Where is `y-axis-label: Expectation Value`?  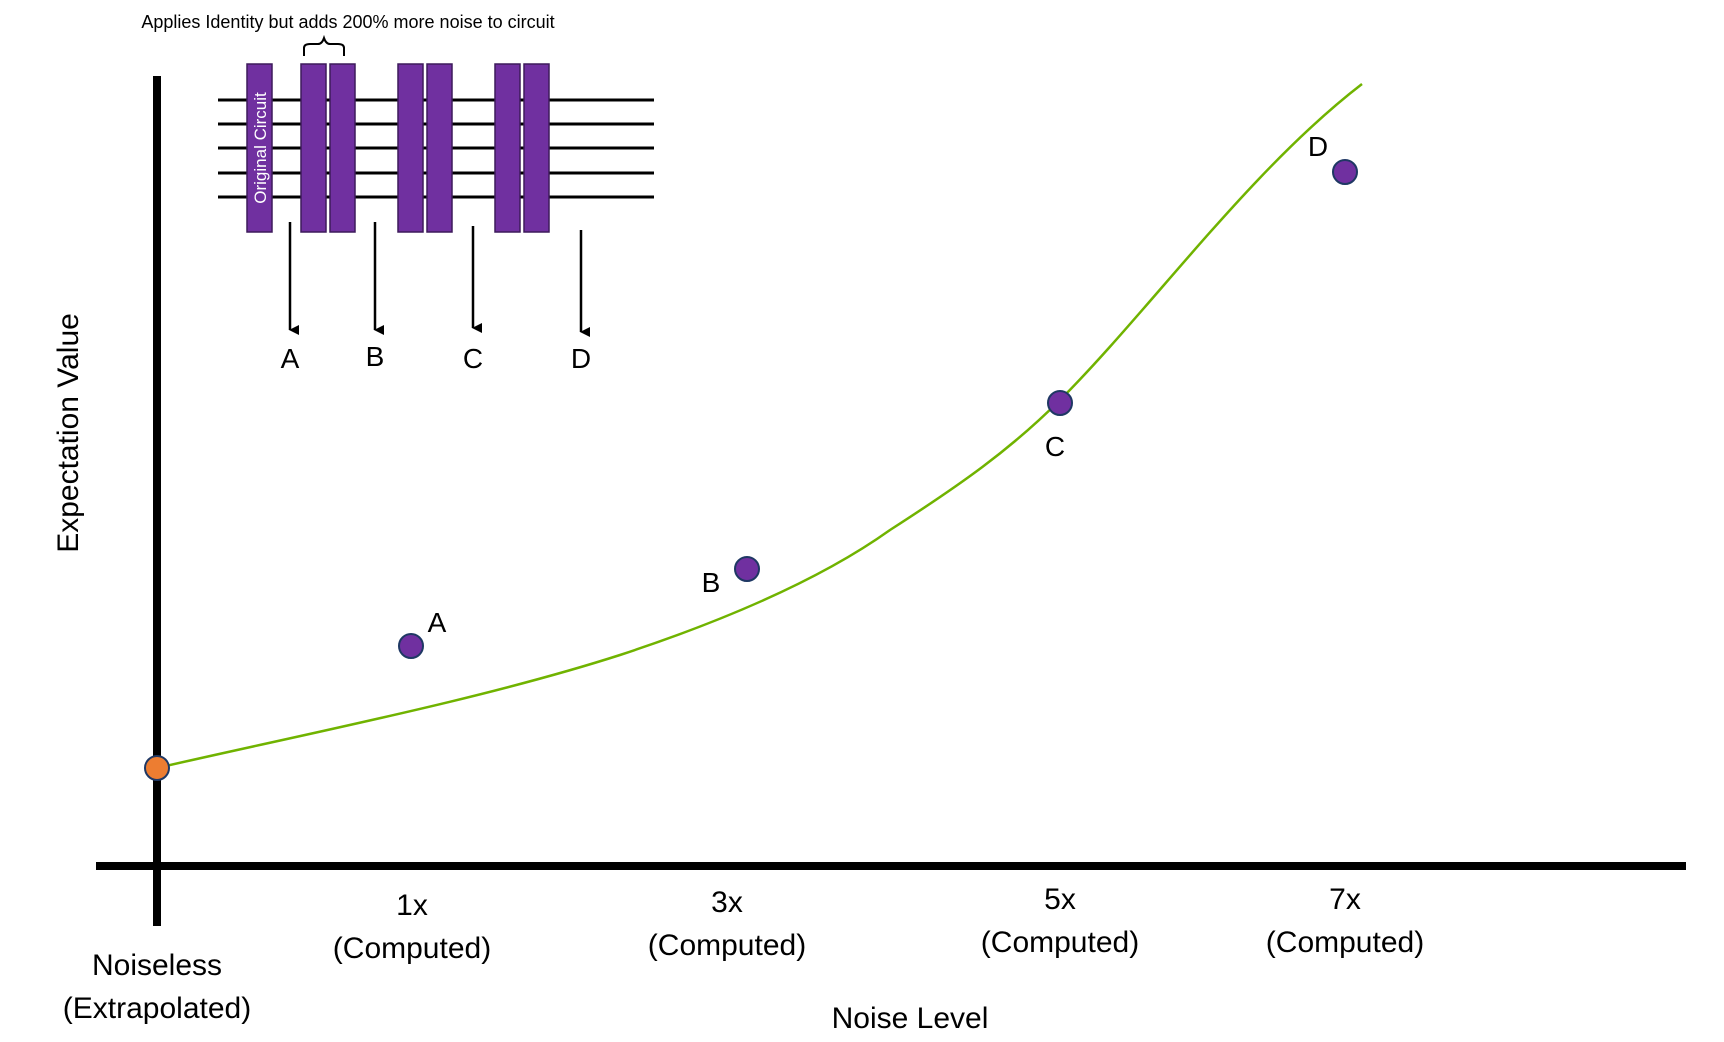 y-axis-label: Expectation Value is located at coordinates (68, 433).